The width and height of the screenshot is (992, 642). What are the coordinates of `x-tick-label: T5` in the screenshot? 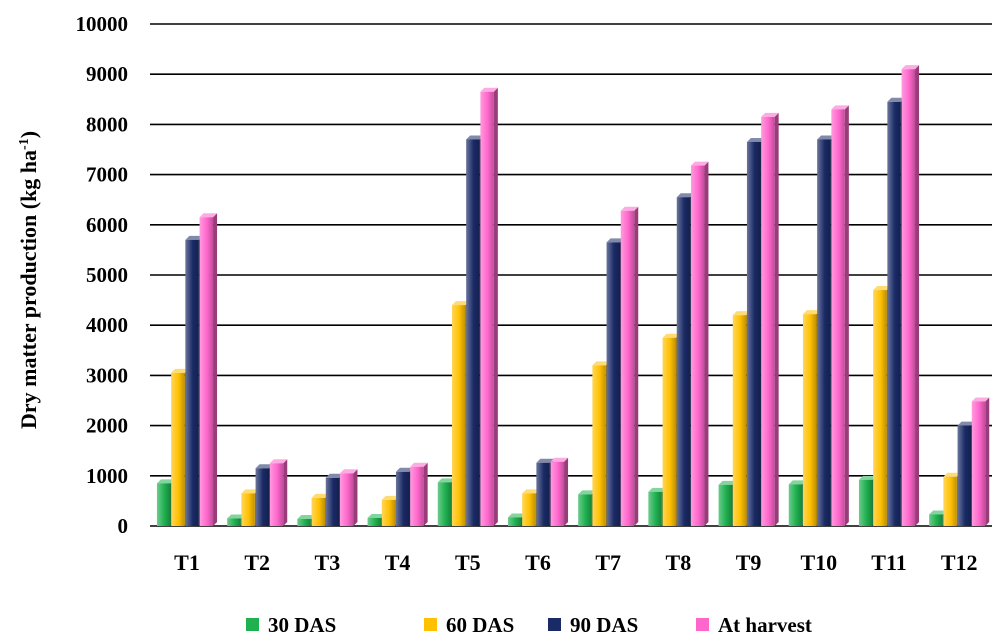 It's located at (468, 562).